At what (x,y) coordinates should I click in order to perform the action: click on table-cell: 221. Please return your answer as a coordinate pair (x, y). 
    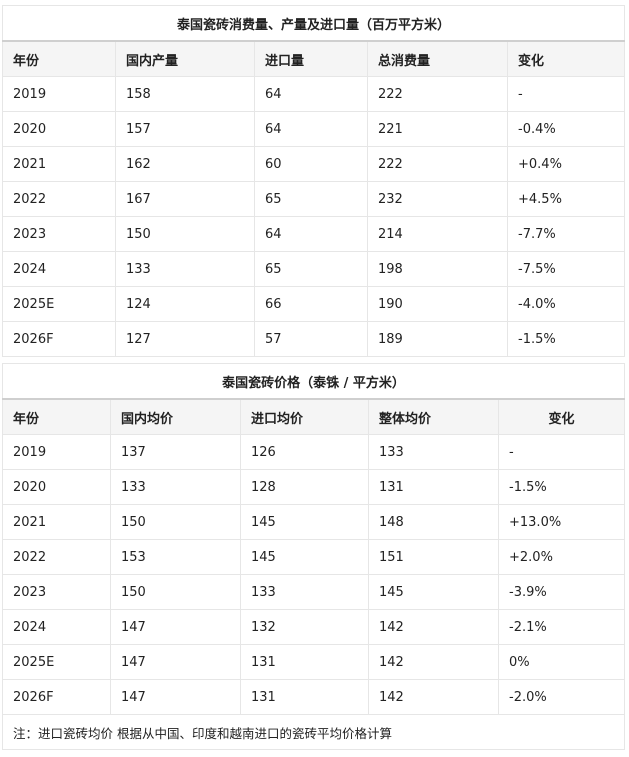
    Looking at the image, I should click on (437, 129).